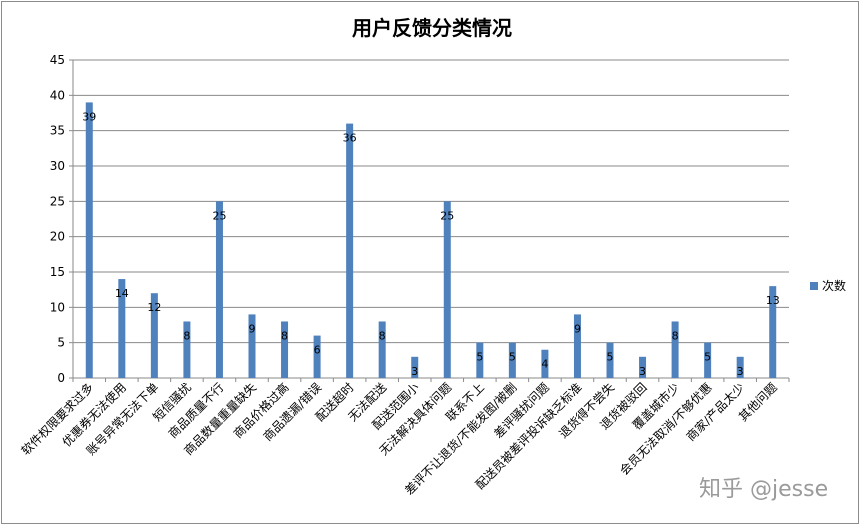  I want to click on y-tick-label: 30, so click(57, 166).